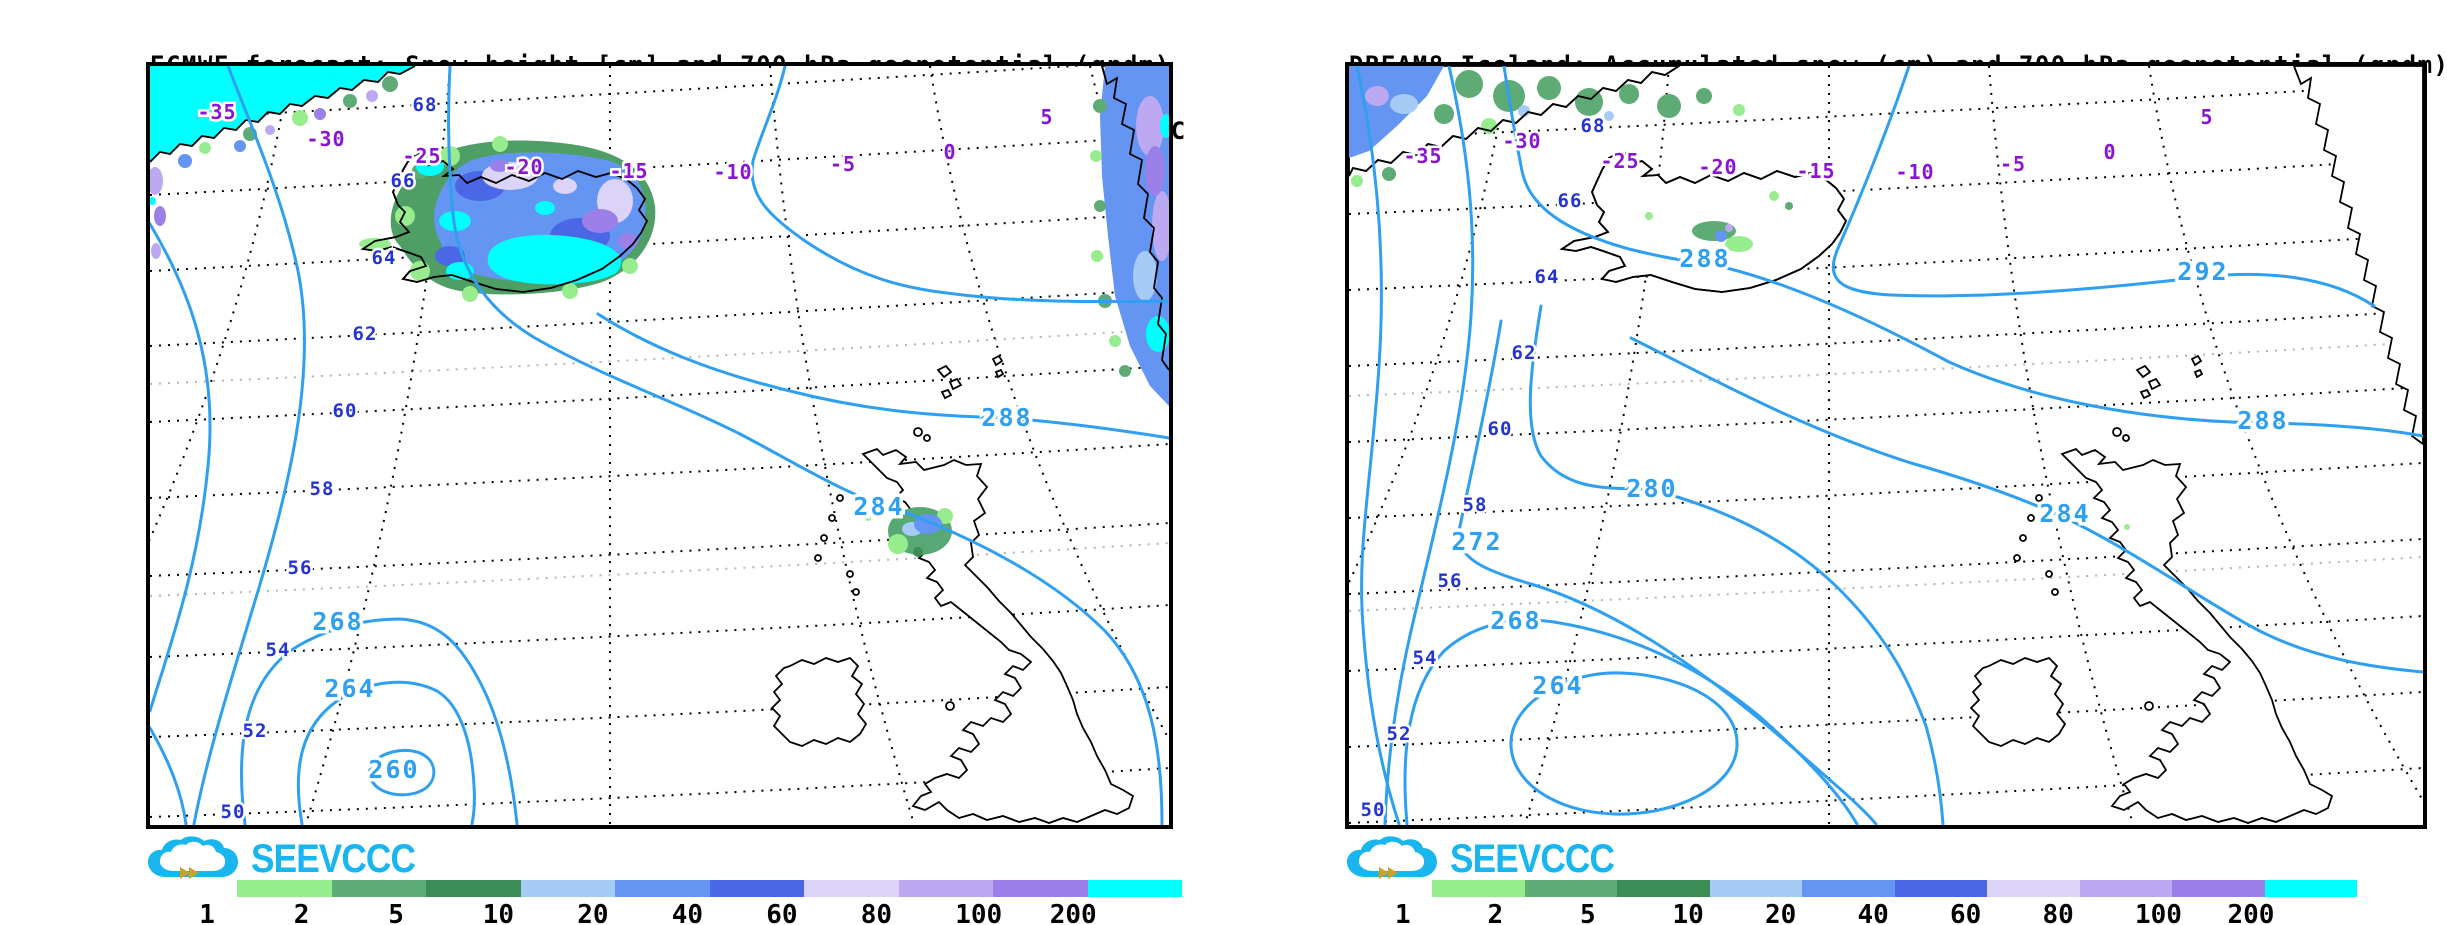  I want to click on latitude-label: 50, so click(233, 812).